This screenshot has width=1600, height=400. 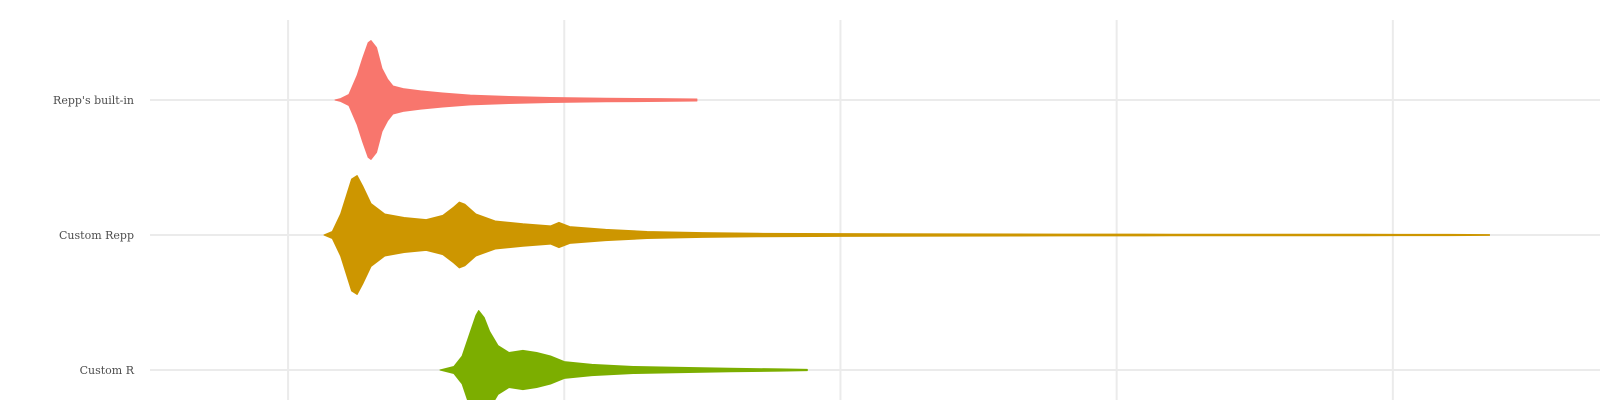 I want to click on category-labels: Repp's built-in Custom Repp Custom R, so click(x=94, y=235).